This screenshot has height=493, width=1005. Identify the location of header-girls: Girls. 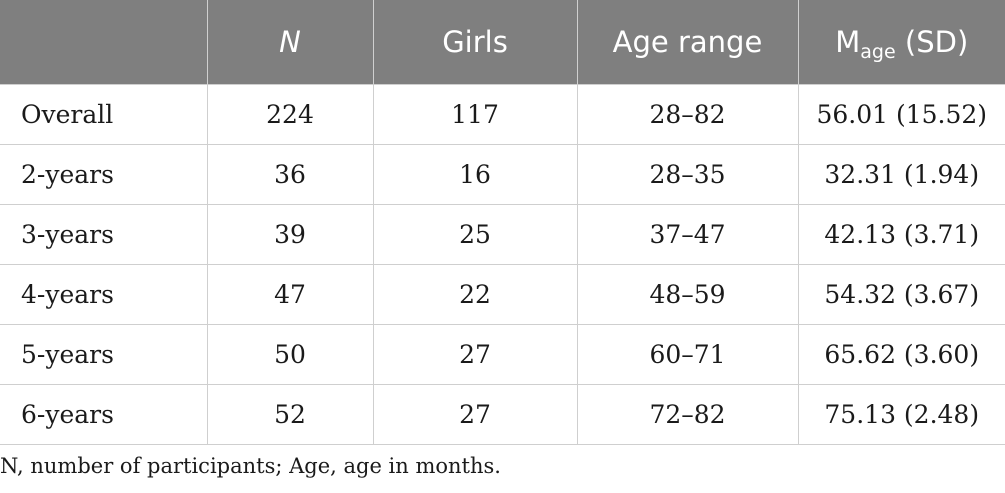
(474, 42).